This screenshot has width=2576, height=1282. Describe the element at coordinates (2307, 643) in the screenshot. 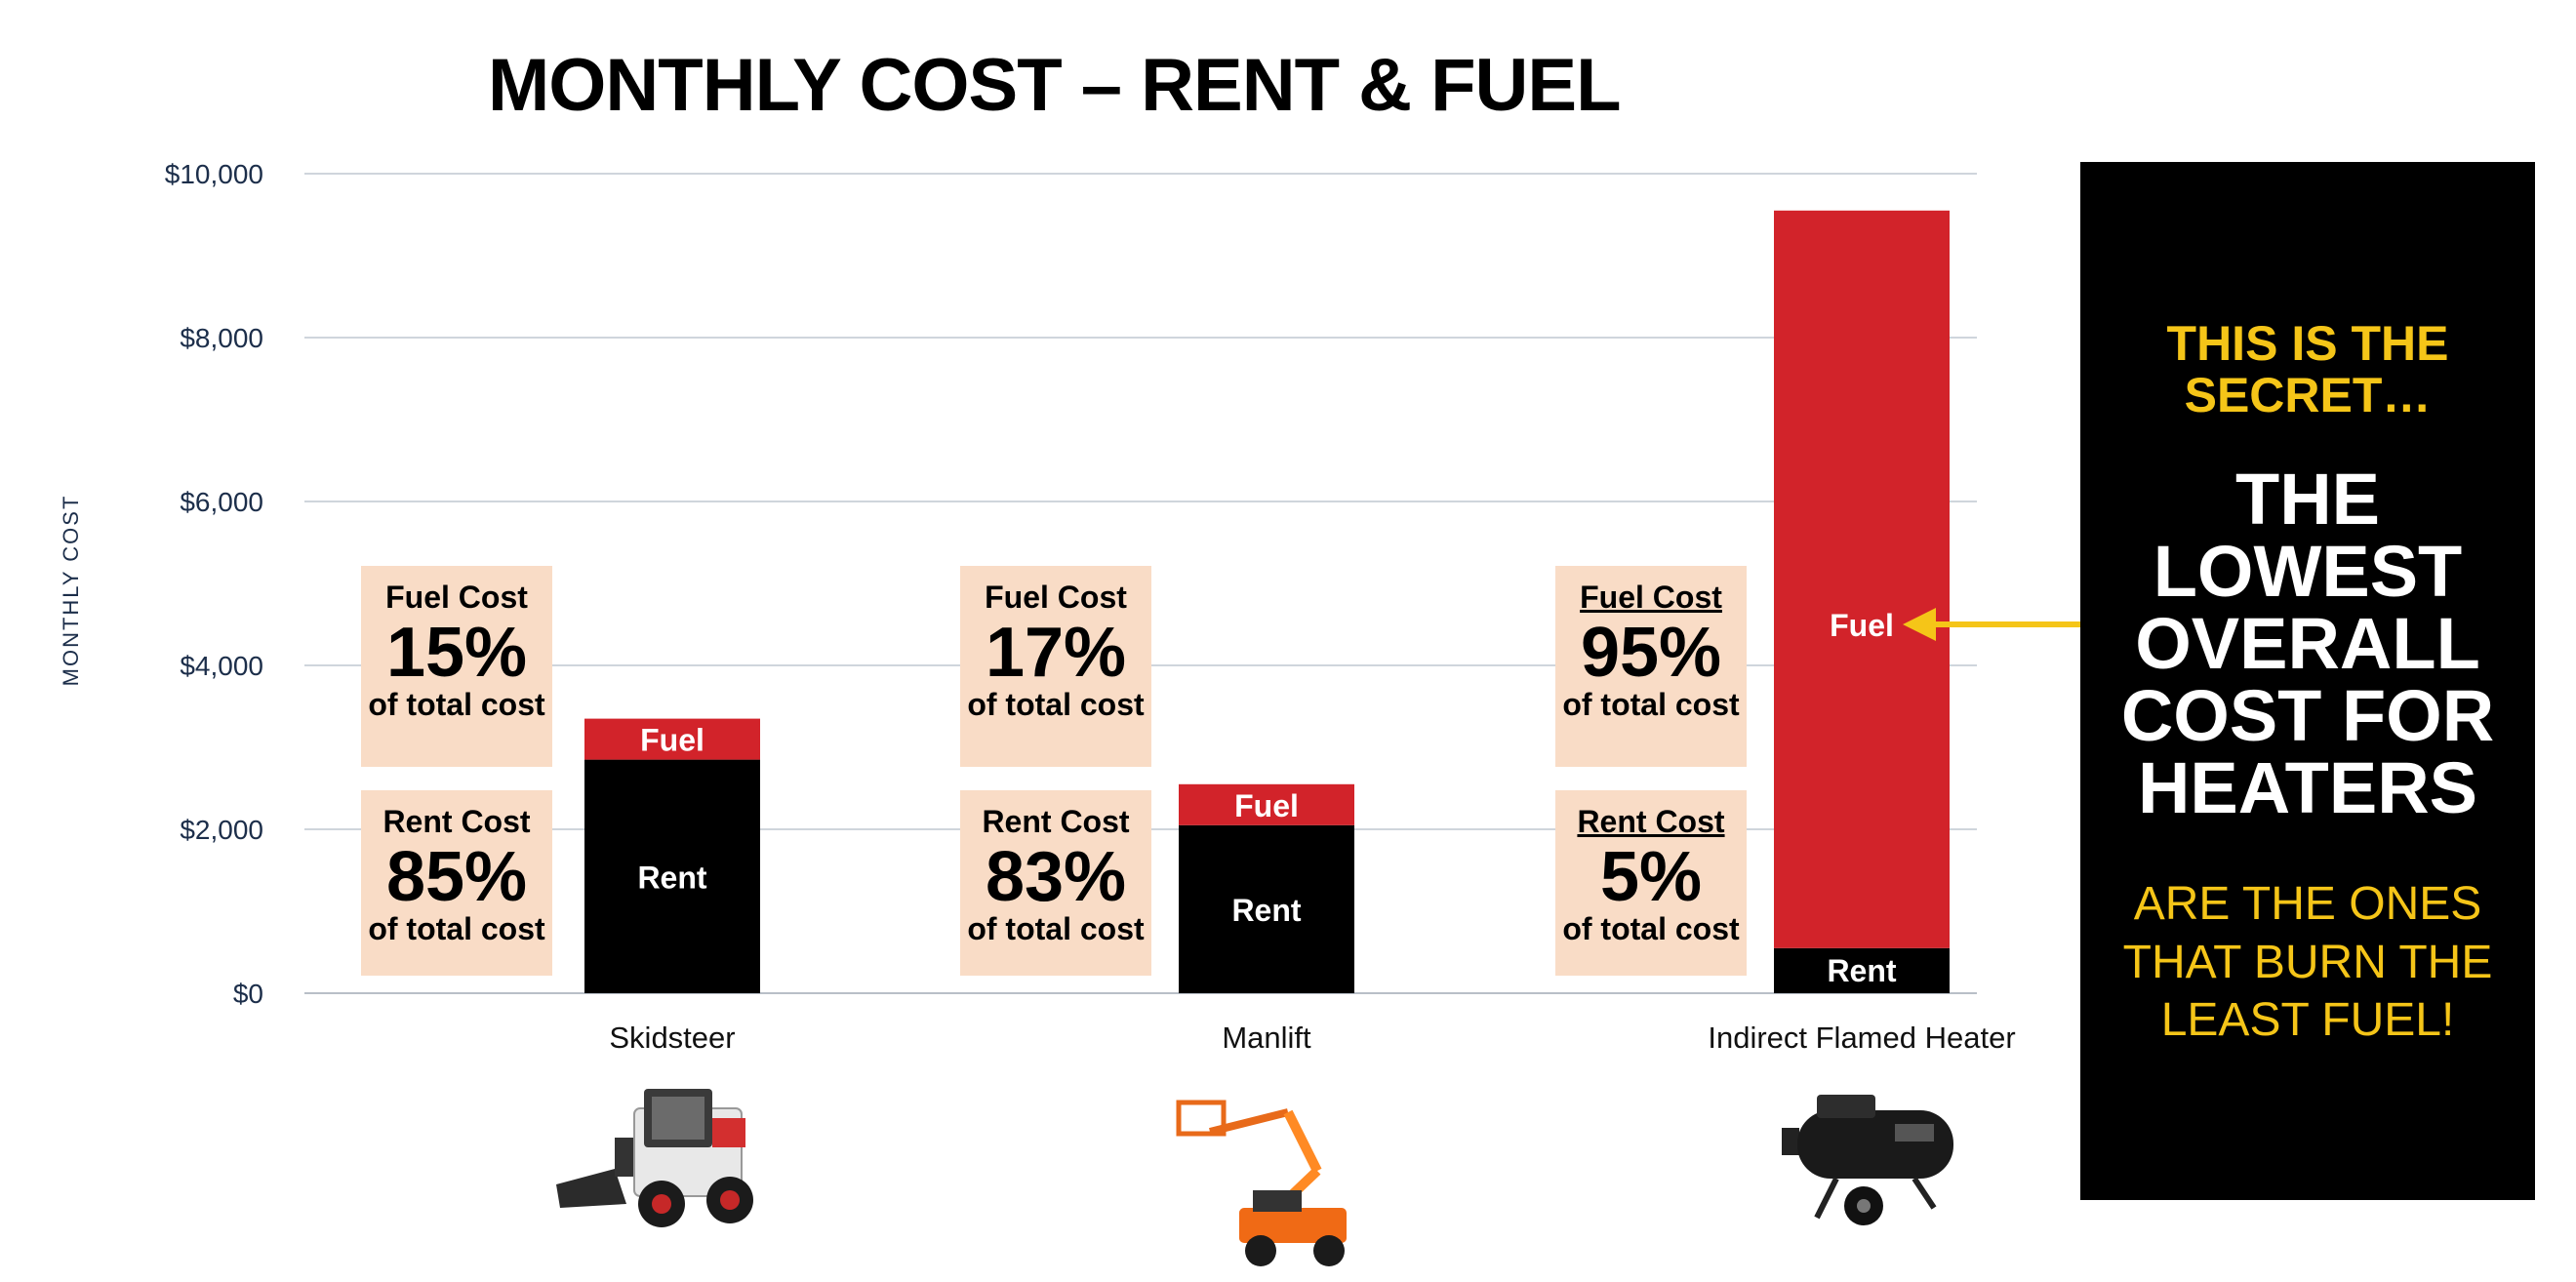

I see `callout-headline: THE LOWEST OVERALL COST FOR HEATERS` at that location.